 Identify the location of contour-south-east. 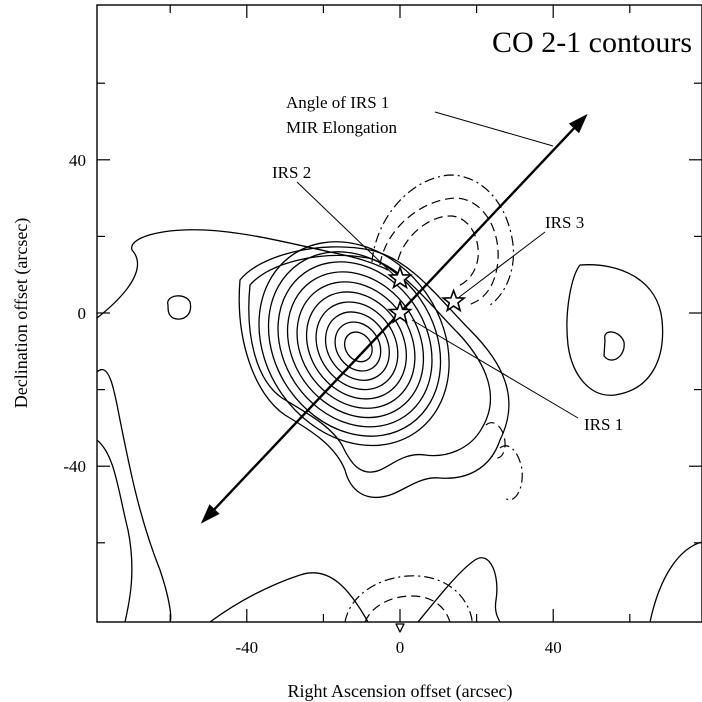
(459, 590).